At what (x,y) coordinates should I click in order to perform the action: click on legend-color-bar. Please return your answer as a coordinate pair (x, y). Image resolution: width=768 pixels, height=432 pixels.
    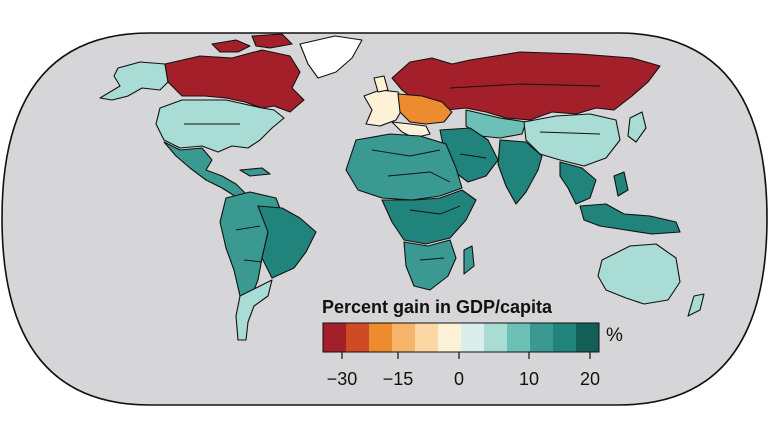
    Looking at the image, I should click on (461, 340).